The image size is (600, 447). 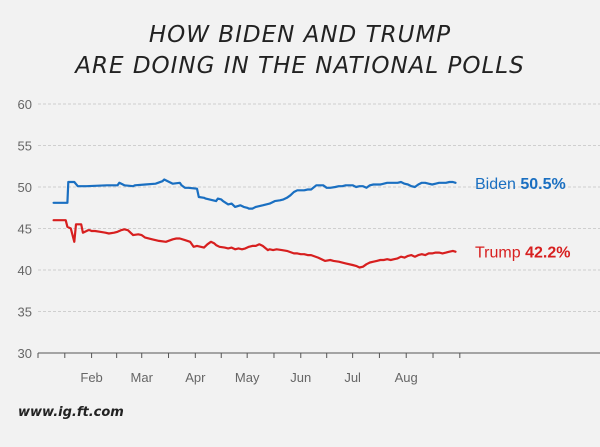 What do you see at coordinates (195, 377) in the screenshot?
I see `x-tick-label-apr: Apr` at bounding box center [195, 377].